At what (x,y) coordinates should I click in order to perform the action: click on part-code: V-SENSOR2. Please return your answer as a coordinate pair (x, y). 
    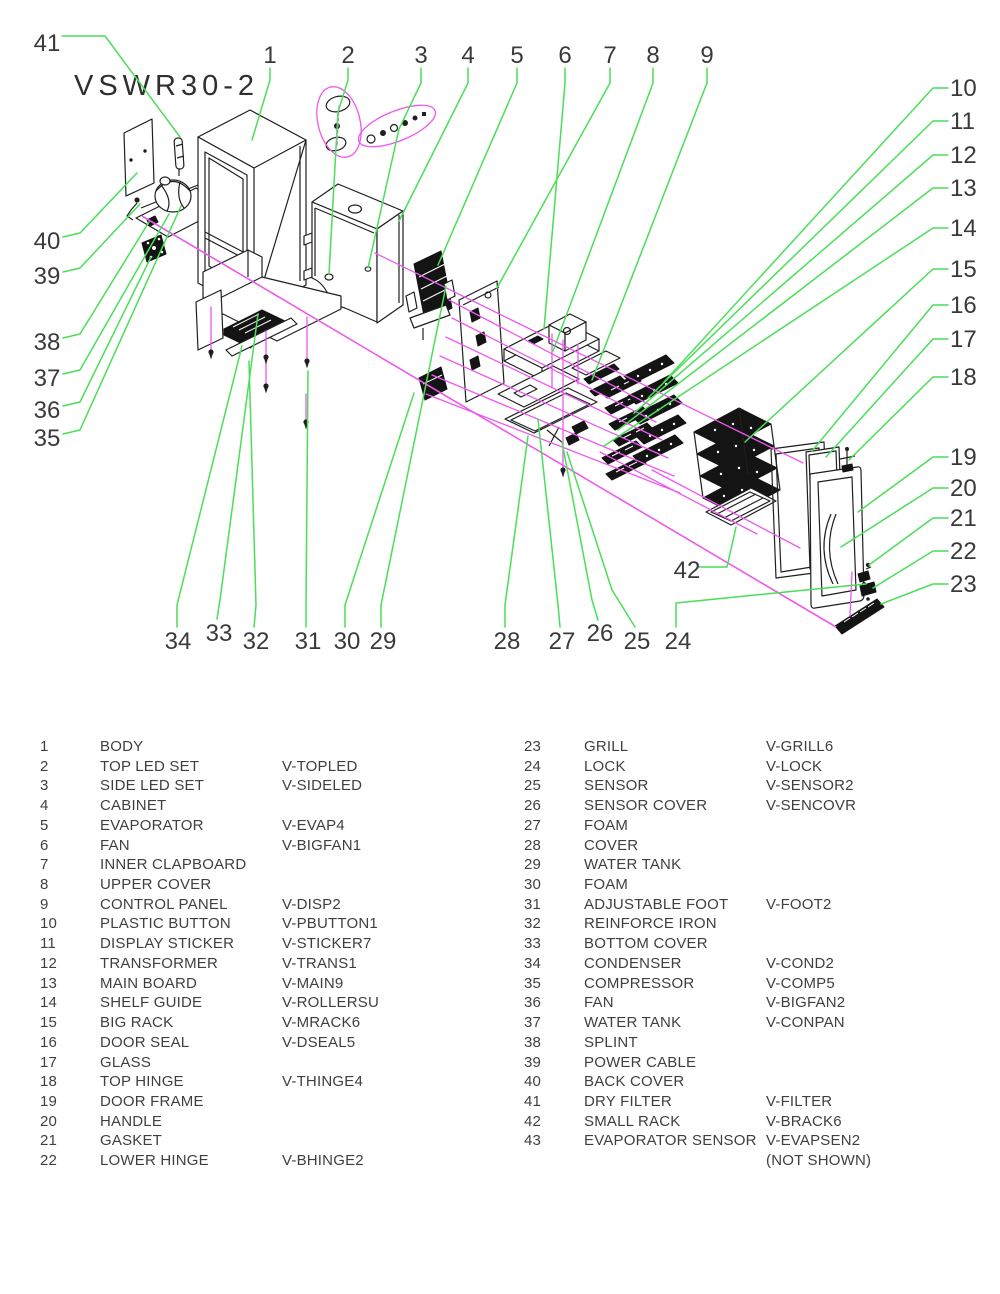
    Looking at the image, I should click on (810, 786).